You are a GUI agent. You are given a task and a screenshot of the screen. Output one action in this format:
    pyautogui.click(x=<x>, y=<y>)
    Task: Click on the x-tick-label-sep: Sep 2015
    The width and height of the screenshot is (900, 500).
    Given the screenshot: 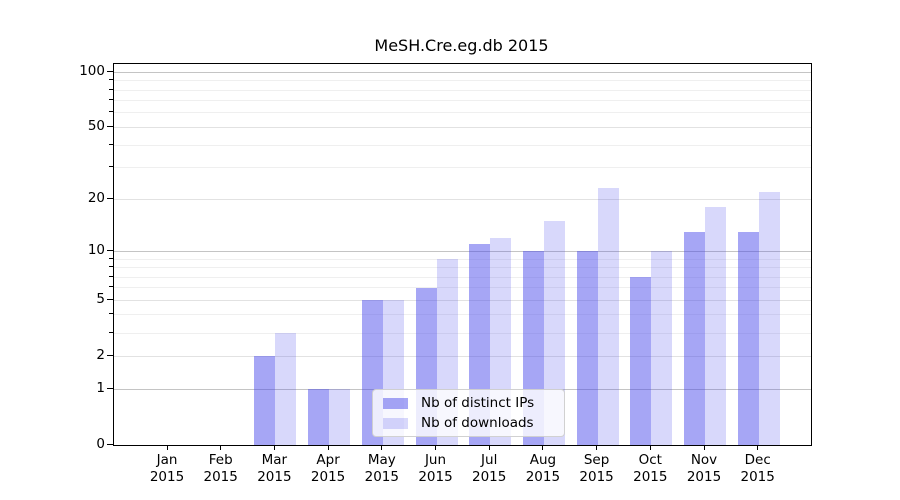 What is the action you would take?
    pyautogui.click(x=597, y=468)
    